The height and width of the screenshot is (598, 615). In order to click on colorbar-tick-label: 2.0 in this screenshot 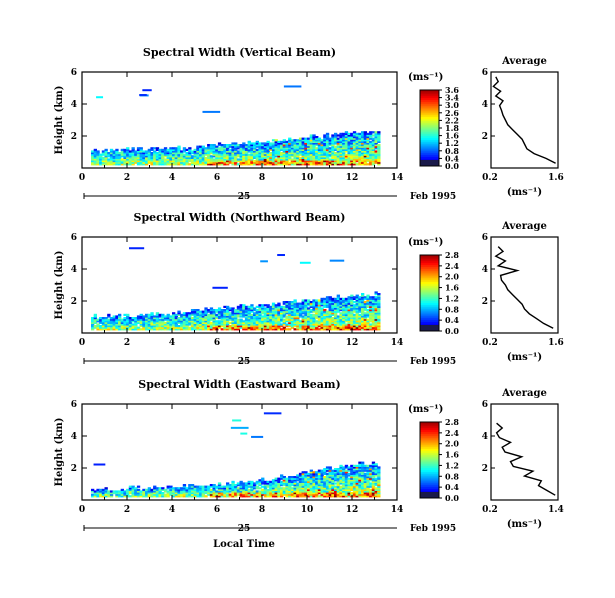, I will do `click(452, 444)`.